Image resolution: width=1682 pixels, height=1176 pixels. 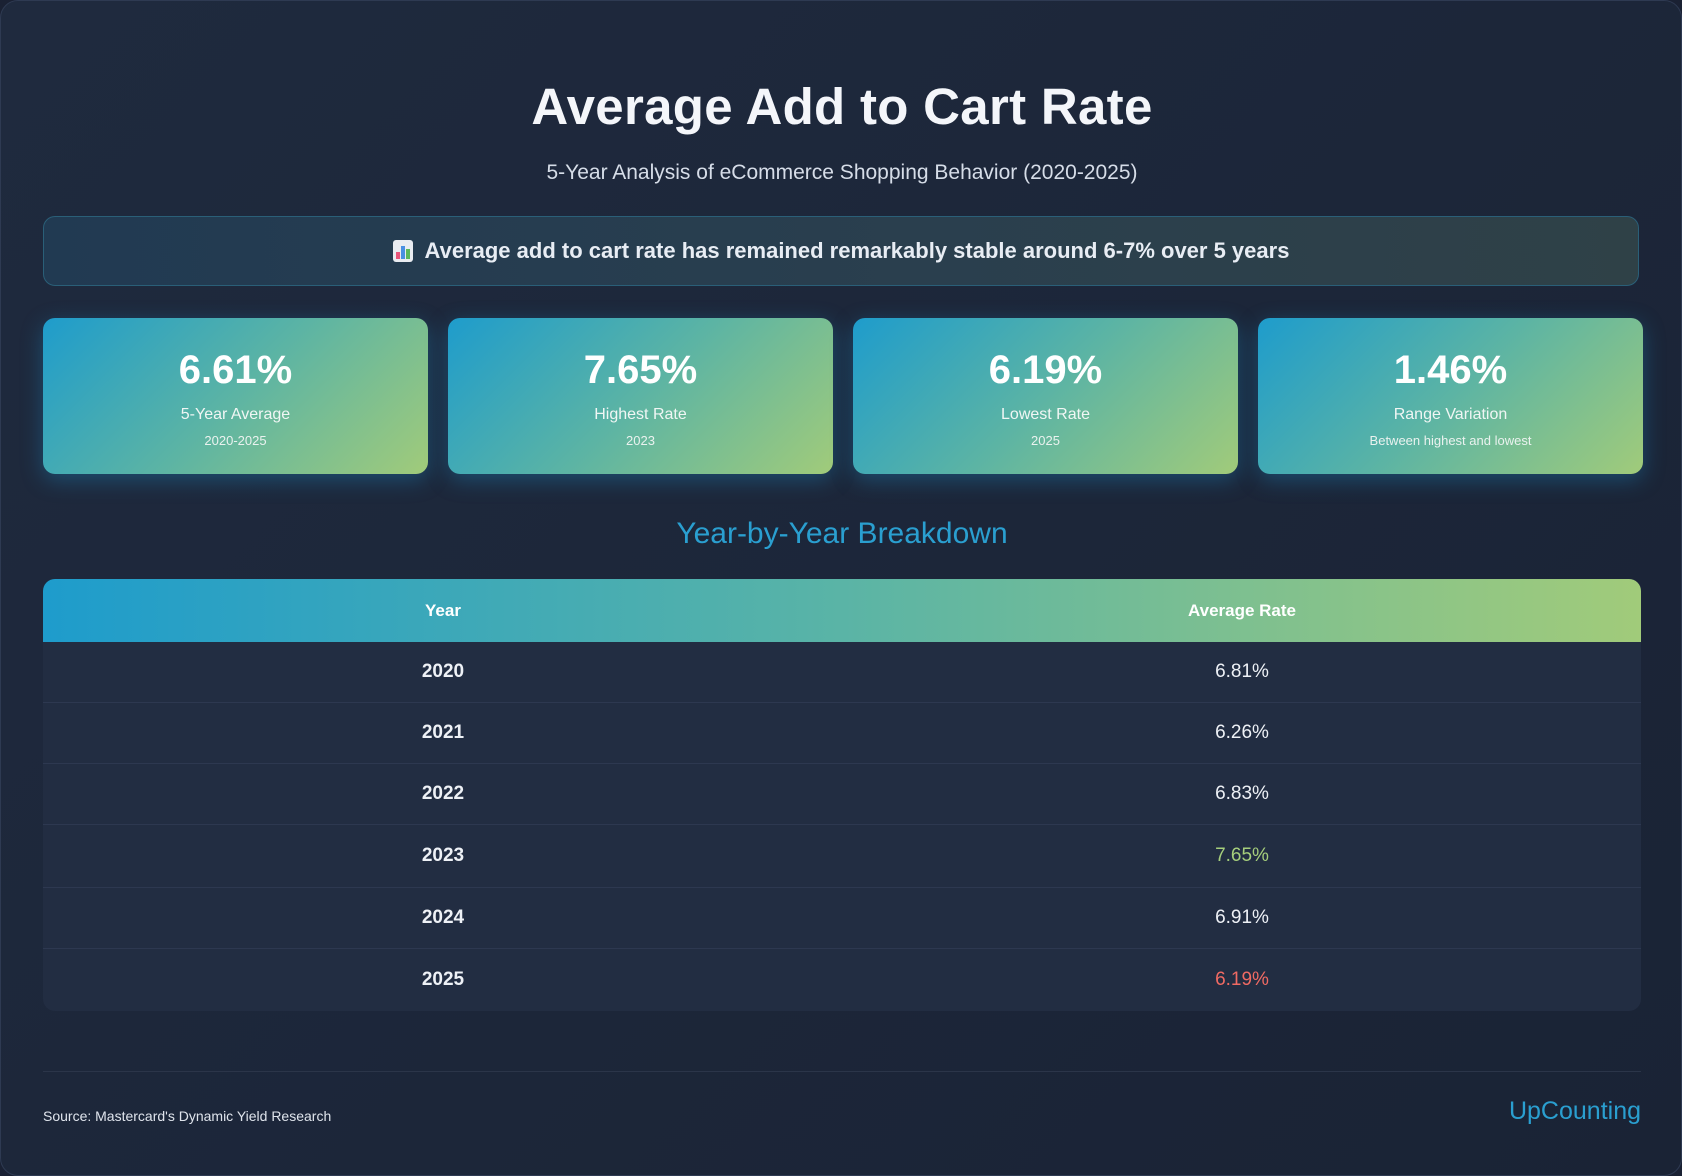 What do you see at coordinates (235, 414) in the screenshot?
I see `stat-label: 5-Year Average` at bounding box center [235, 414].